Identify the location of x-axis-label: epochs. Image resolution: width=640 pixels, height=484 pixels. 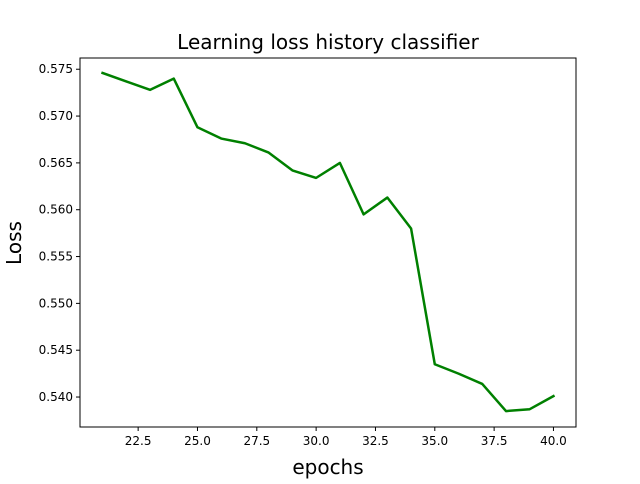
(327, 467).